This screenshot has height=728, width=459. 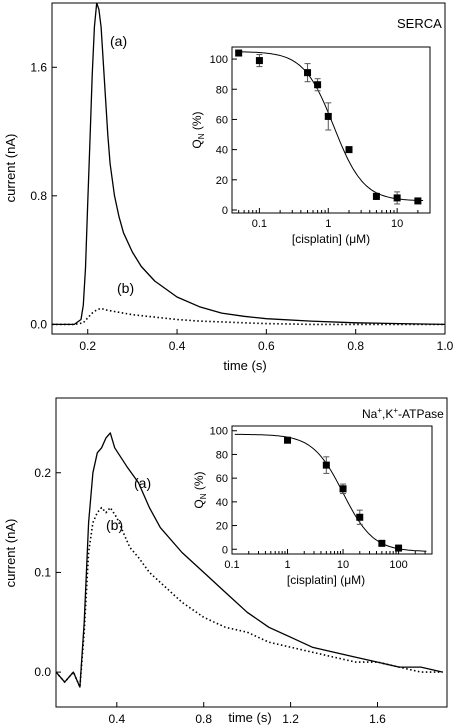 I want to click on top-inset-ylabel-sub: N, so click(x=201, y=136).